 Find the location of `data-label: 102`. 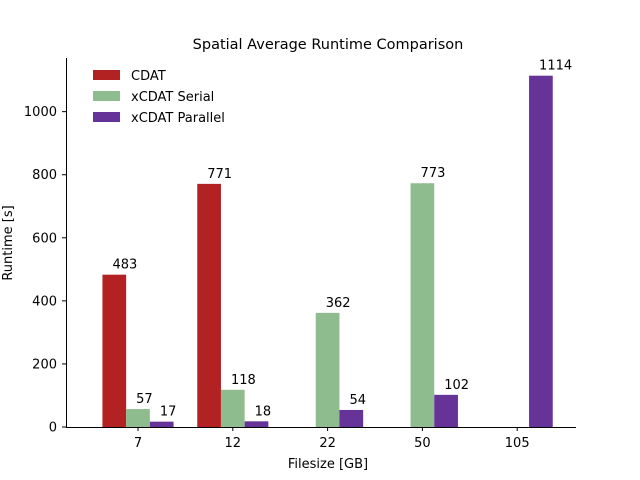

data-label: 102 is located at coordinates (456, 385).